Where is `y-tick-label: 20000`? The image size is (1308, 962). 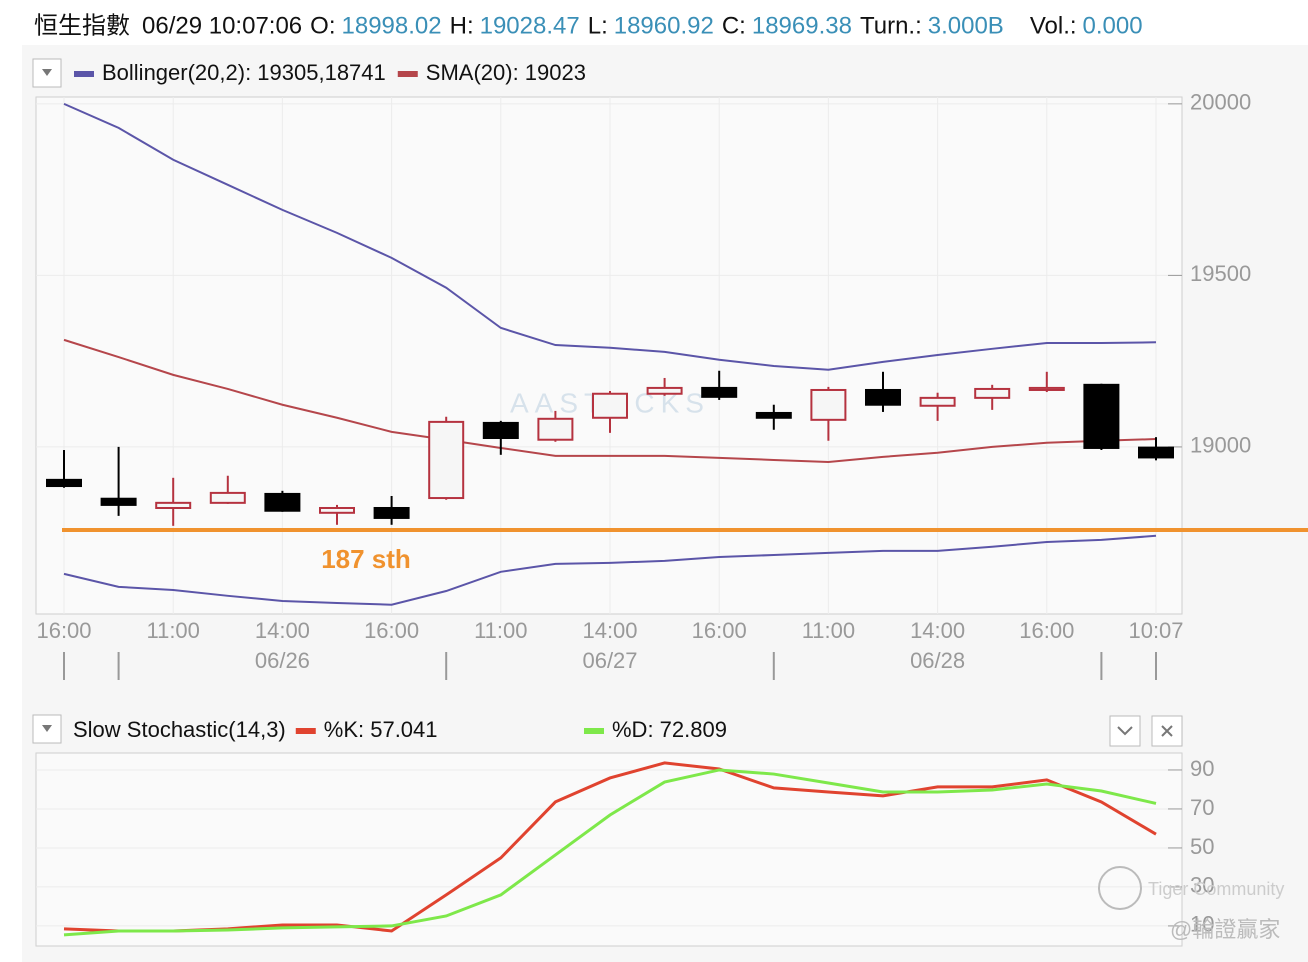 y-tick-label: 20000 is located at coordinates (1220, 102).